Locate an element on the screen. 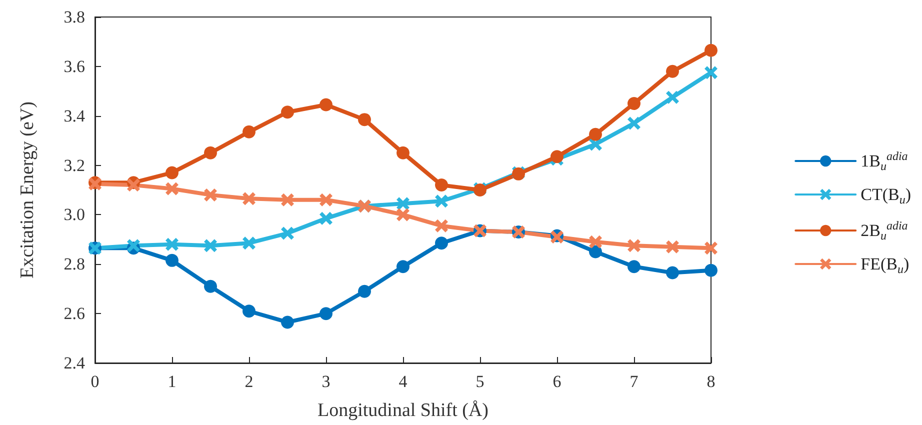 This screenshot has width=922, height=425. y-tick-label: 2.4 is located at coordinates (75, 363).